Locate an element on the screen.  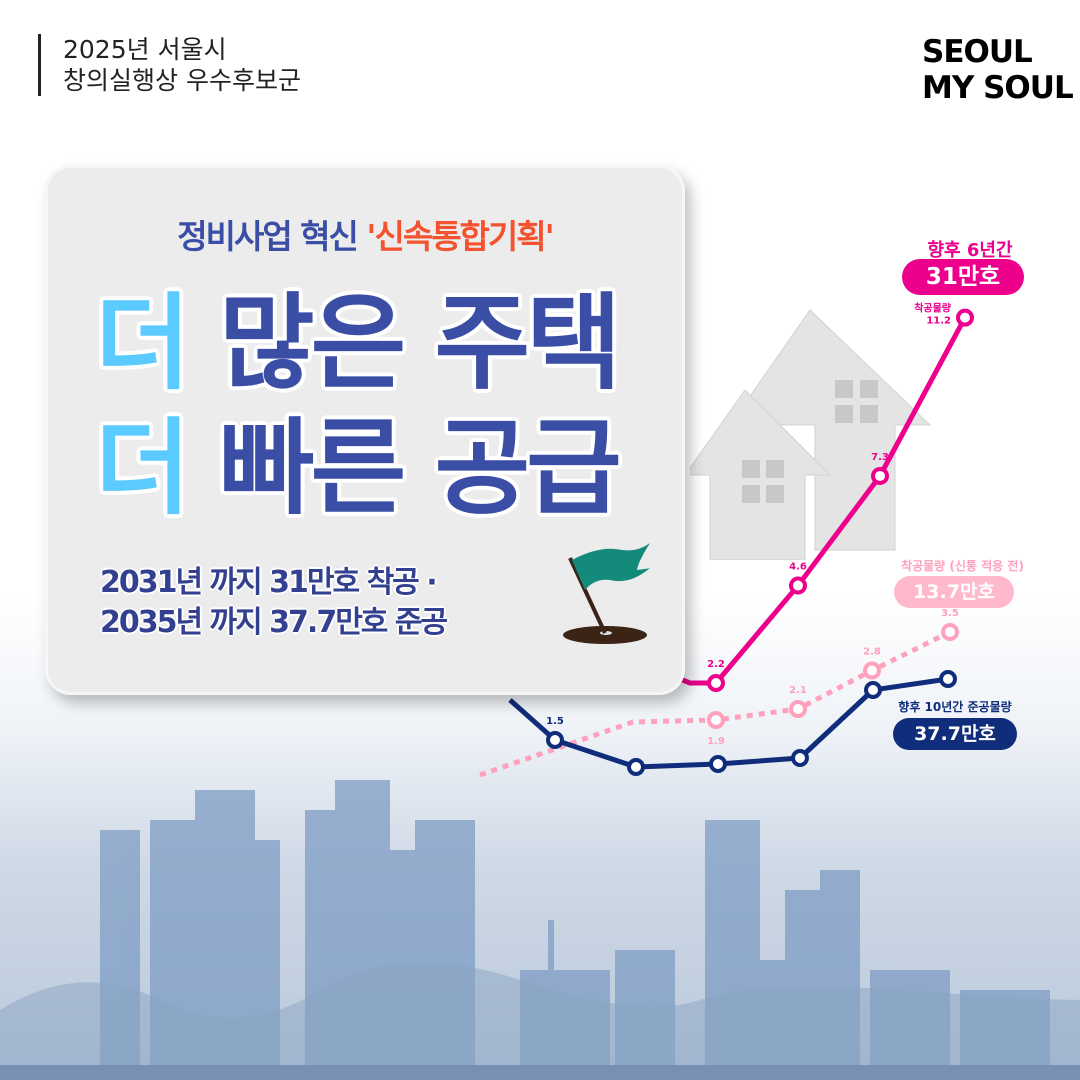
callout-title-before: 착공물량 (신통 적용 전) is located at coordinates (962, 566).